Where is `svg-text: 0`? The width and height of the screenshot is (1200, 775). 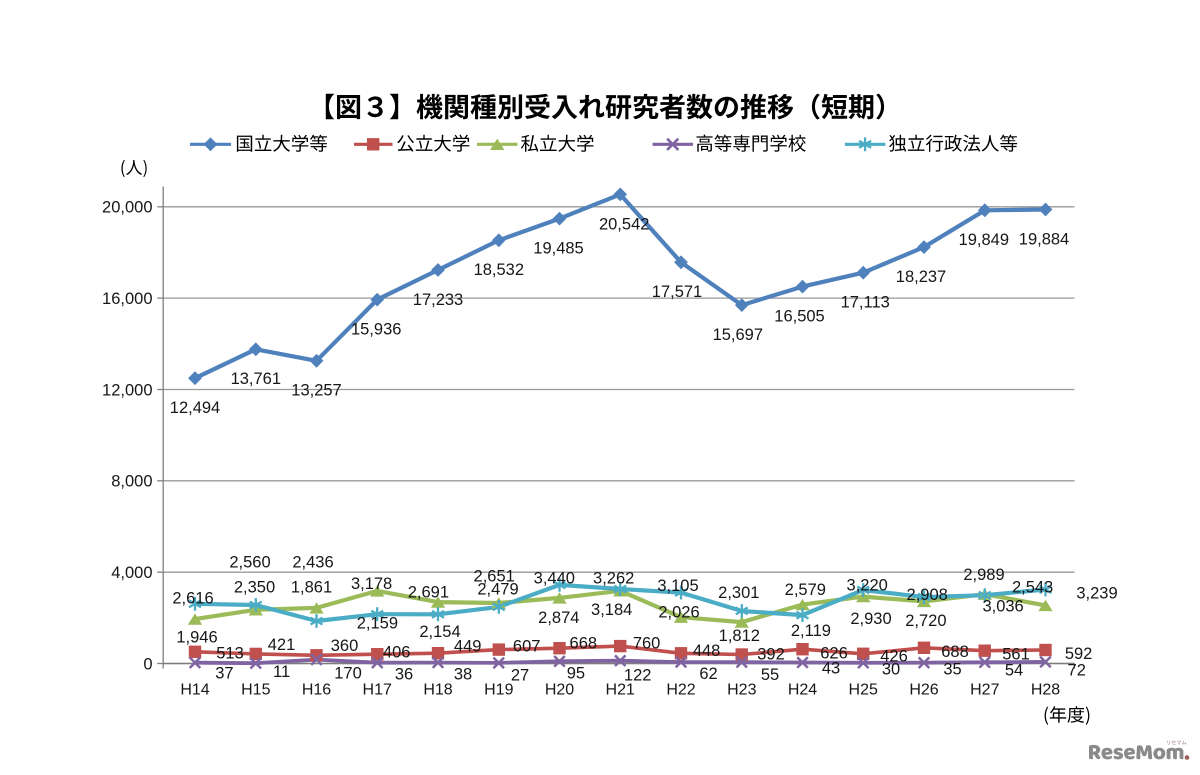
svg-text: 0 is located at coordinates (147, 664).